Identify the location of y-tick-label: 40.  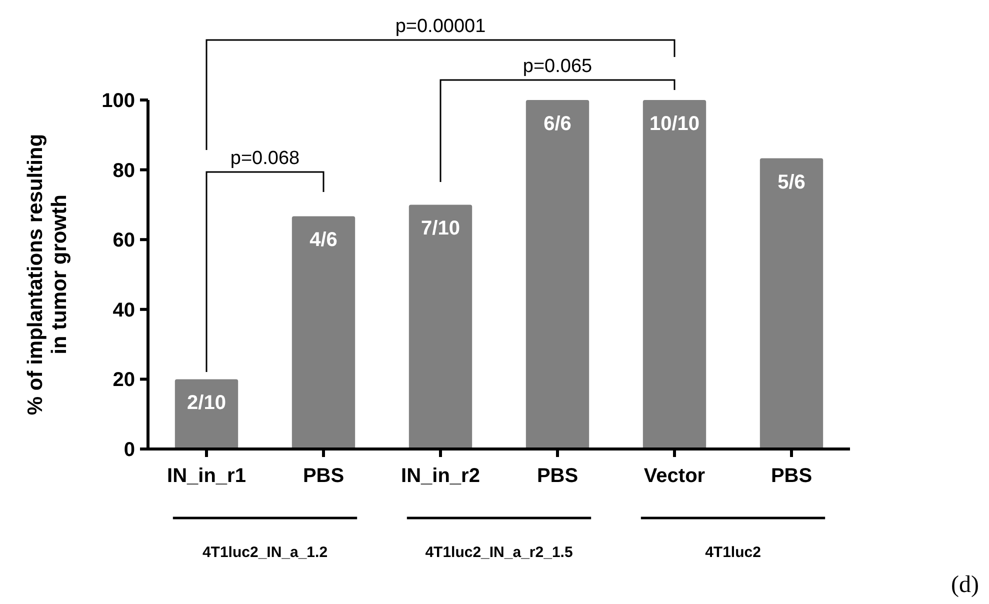
(123, 310).